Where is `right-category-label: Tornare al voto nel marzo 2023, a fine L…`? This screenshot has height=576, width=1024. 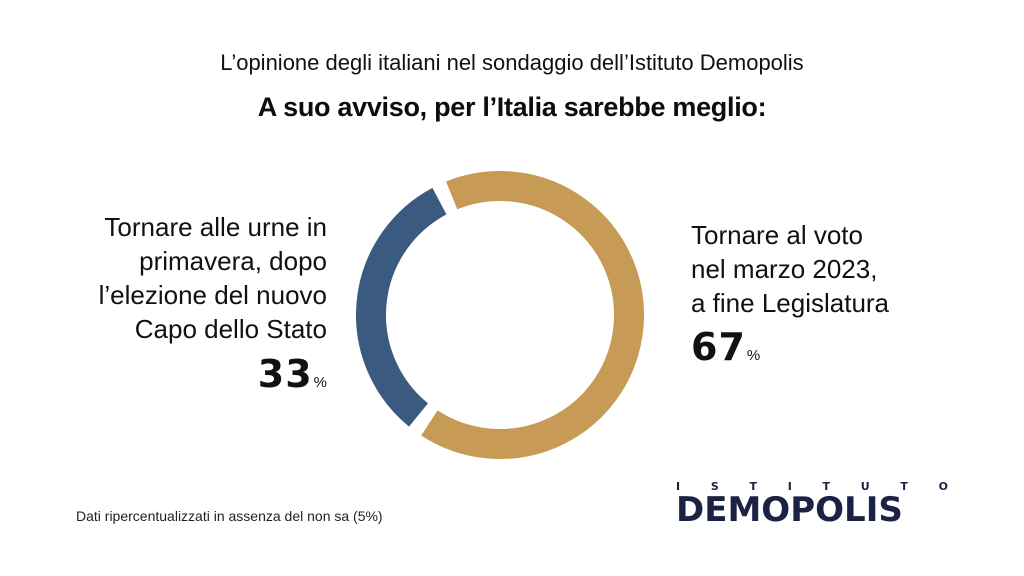 right-category-label: Tornare al voto nel marzo 2023, a fine L… is located at coordinates (851, 269).